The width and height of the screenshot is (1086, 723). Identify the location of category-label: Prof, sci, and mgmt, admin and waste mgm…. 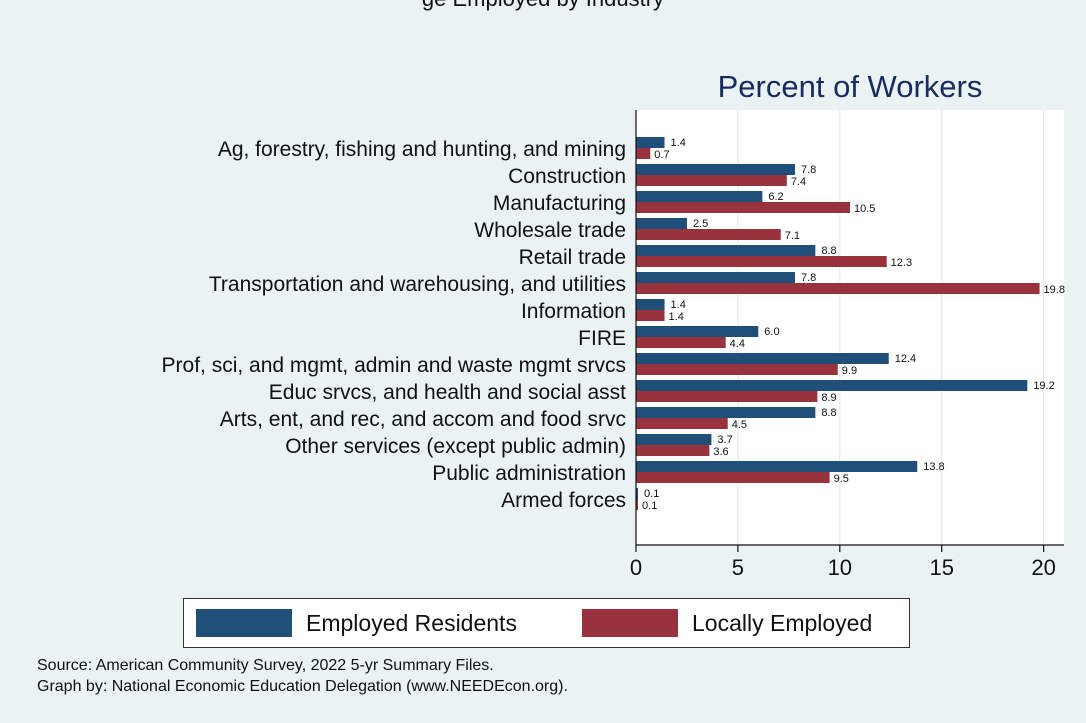
(394, 365).